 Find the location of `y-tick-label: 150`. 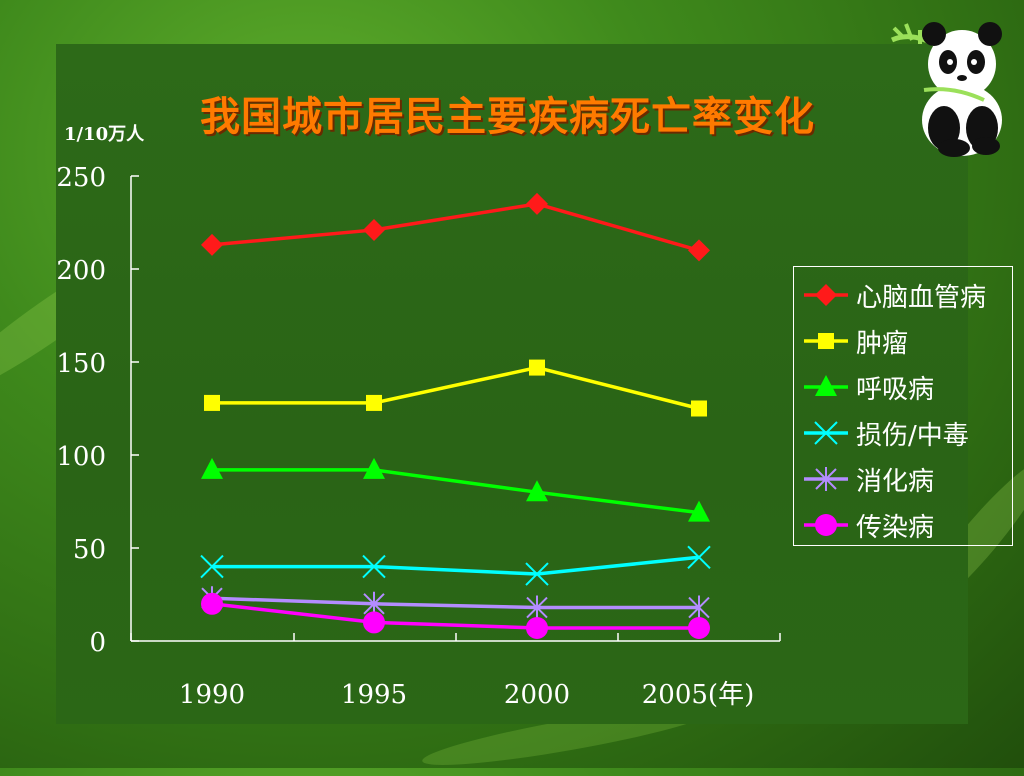

y-tick-label: 150 is located at coordinates (81, 364).